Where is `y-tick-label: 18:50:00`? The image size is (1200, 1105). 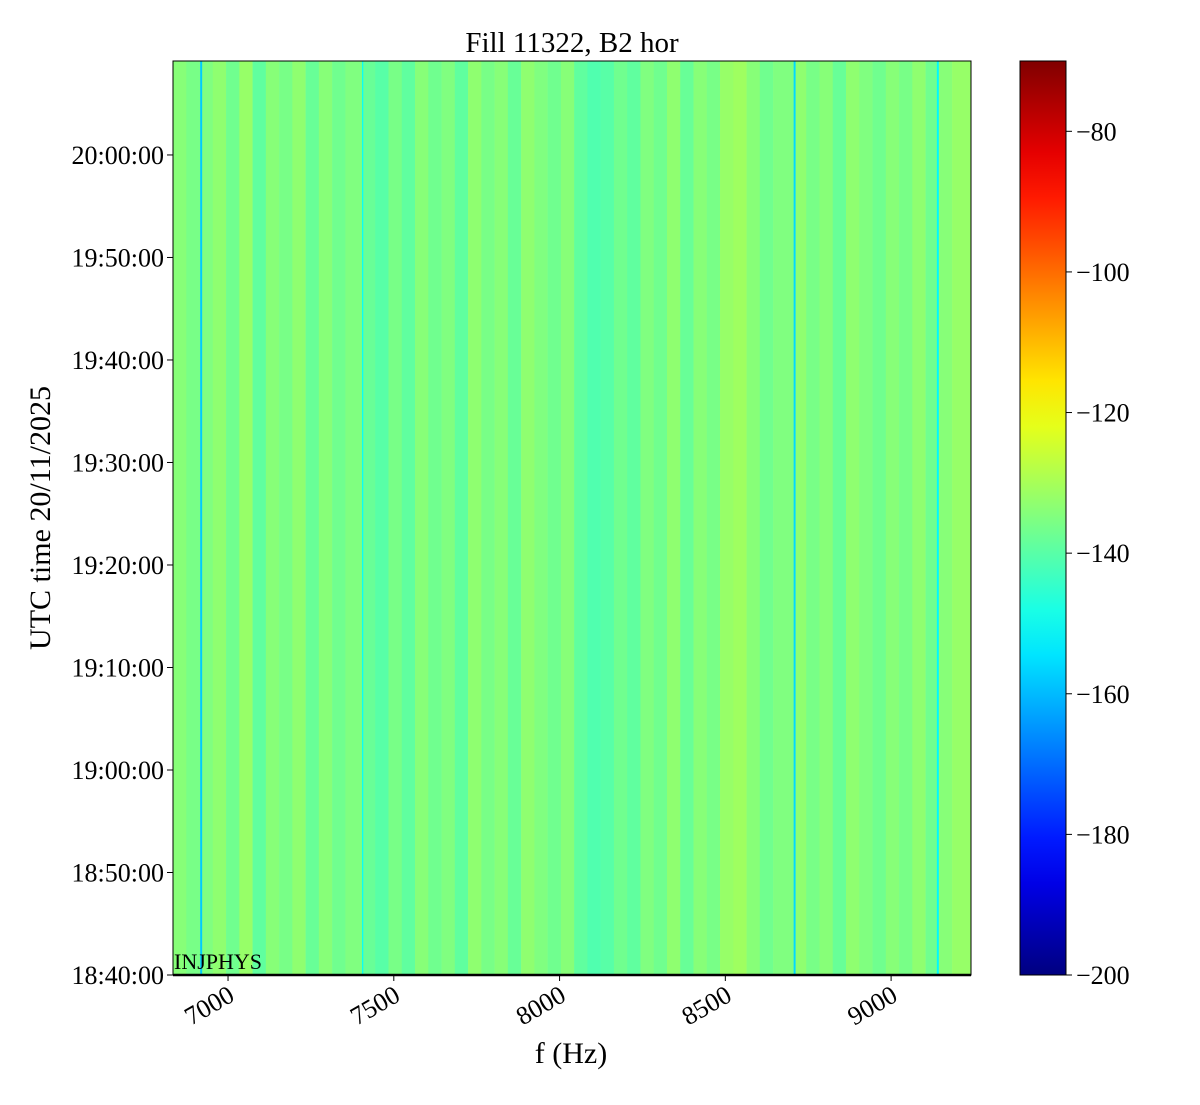
y-tick-label: 18:50:00 is located at coordinates (118, 872).